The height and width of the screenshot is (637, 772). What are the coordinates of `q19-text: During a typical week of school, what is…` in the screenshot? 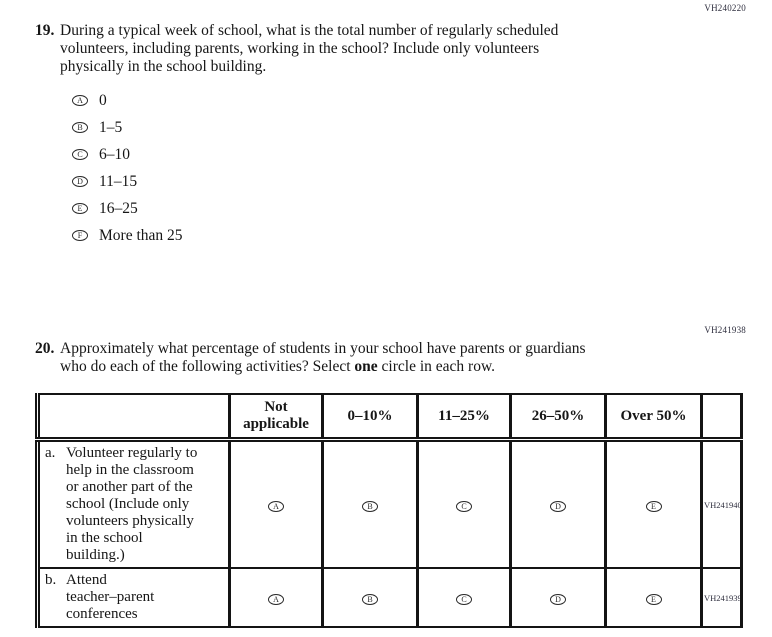 It's located at (309, 48).